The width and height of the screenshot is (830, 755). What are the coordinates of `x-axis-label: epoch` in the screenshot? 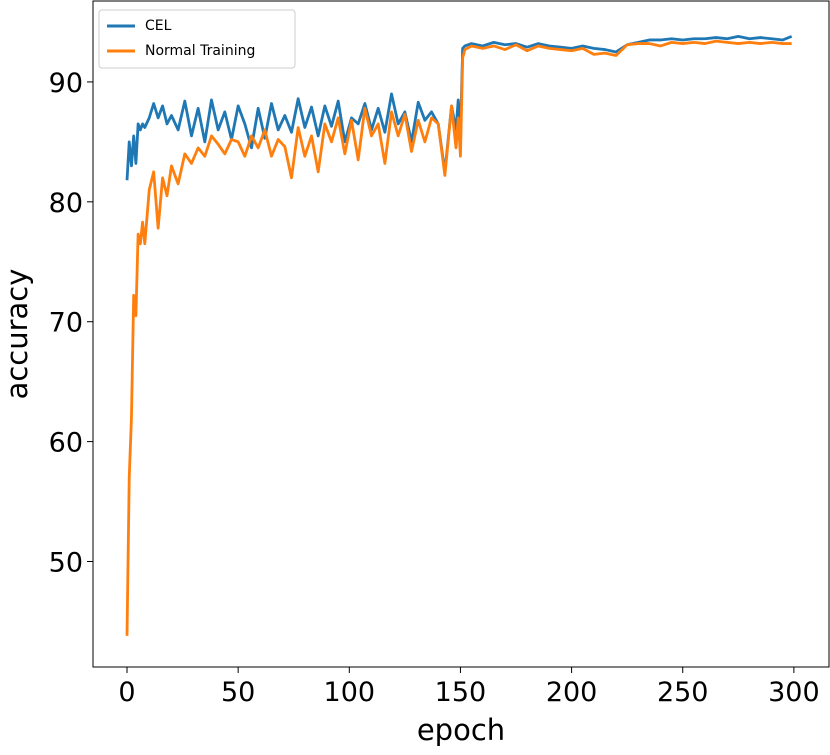 It's located at (461, 730).